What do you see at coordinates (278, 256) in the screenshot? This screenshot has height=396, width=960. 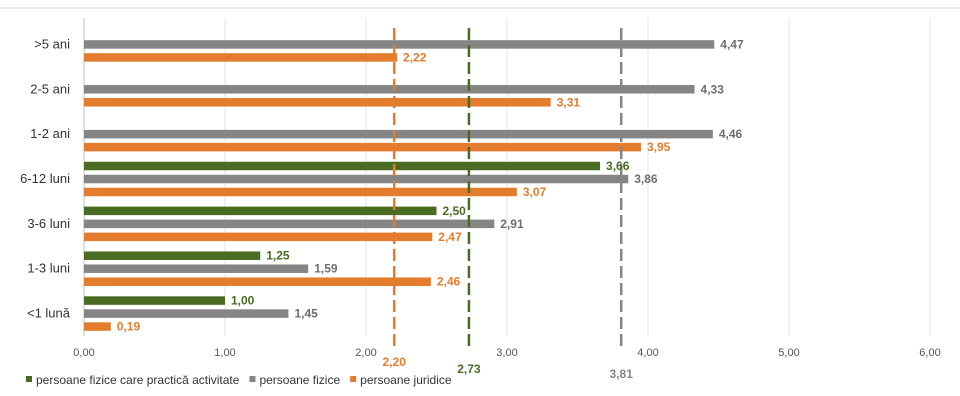 I see `data-label-s0-c1: 1,25` at bounding box center [278, 256].